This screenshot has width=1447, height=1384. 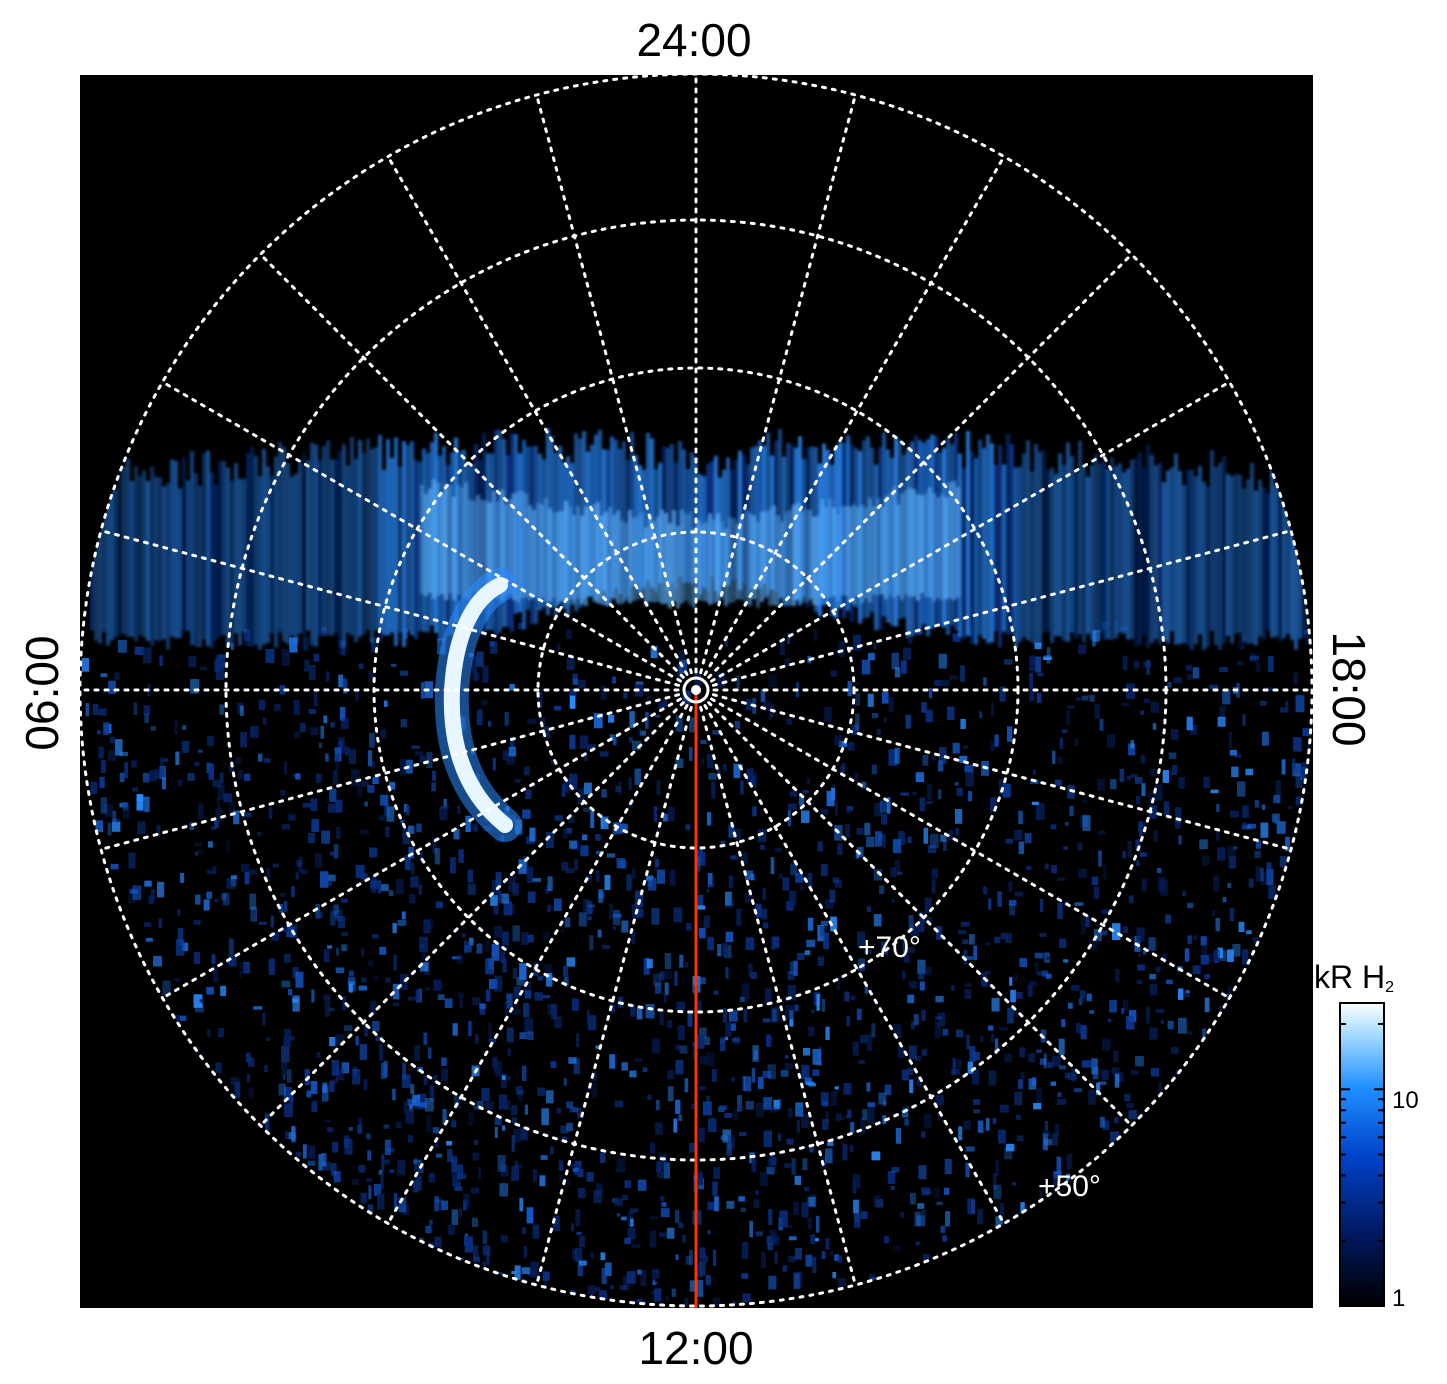 I want to click on colorbar-tick-label-10: 10, so click(x=1405, y=1100).